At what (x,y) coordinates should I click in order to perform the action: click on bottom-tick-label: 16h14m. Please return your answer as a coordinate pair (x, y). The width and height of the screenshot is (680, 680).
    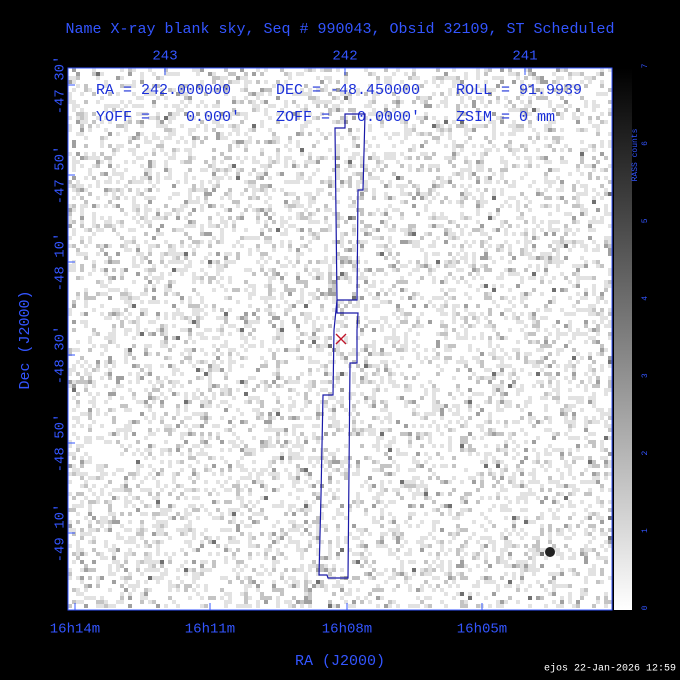
    Looking at the image, I should click on (75, 630).